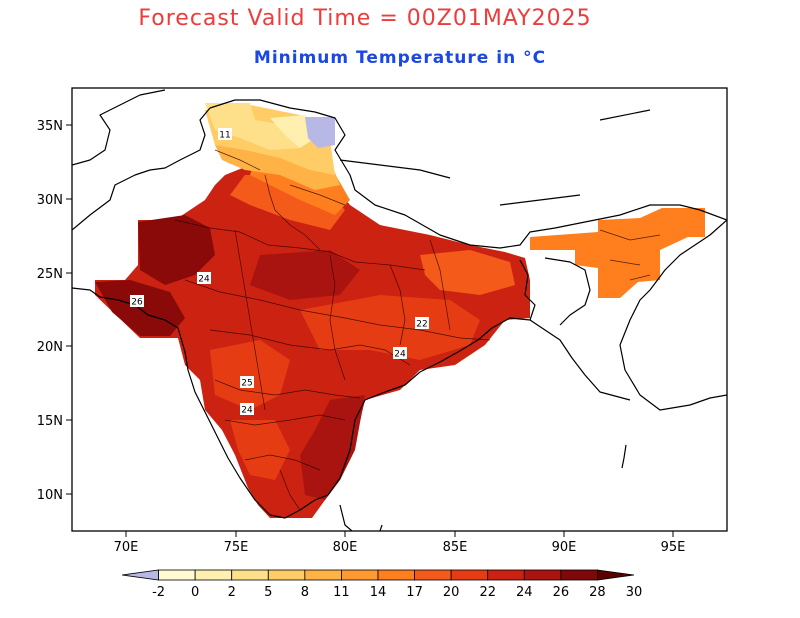  What do you see at coordinates (624, 456) in the screenshot?
I see `andaman-islands` at bounding box center [624, 456].